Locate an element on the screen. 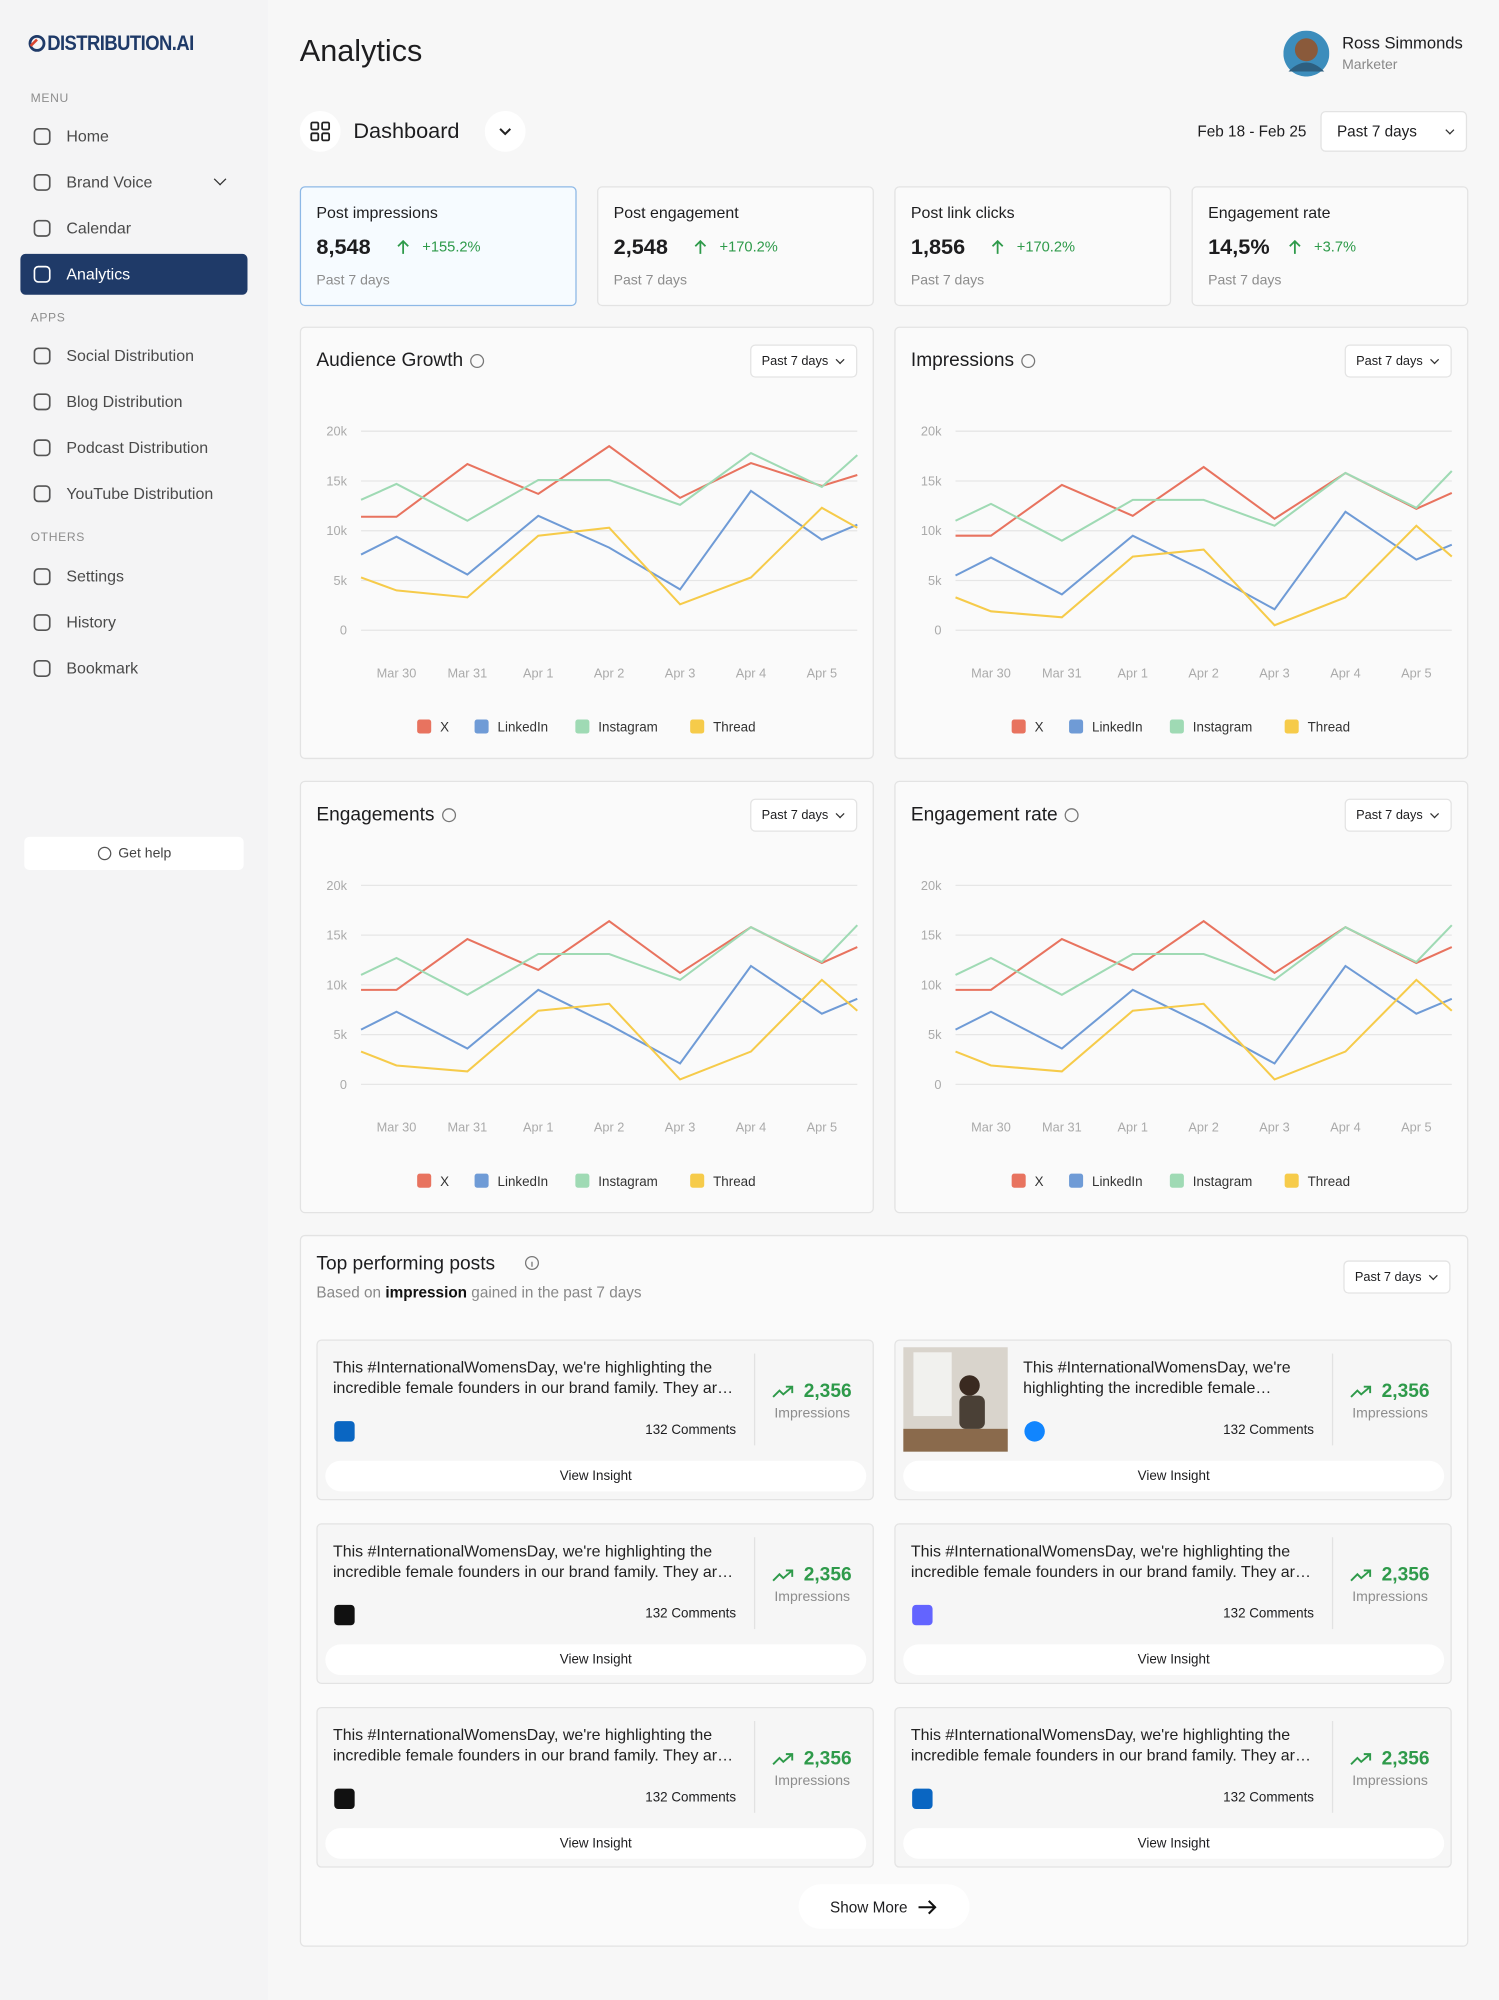 This screenshot has height=2000, width=1499. nav-item: Social Distribution is located at coordinates (133, 356).